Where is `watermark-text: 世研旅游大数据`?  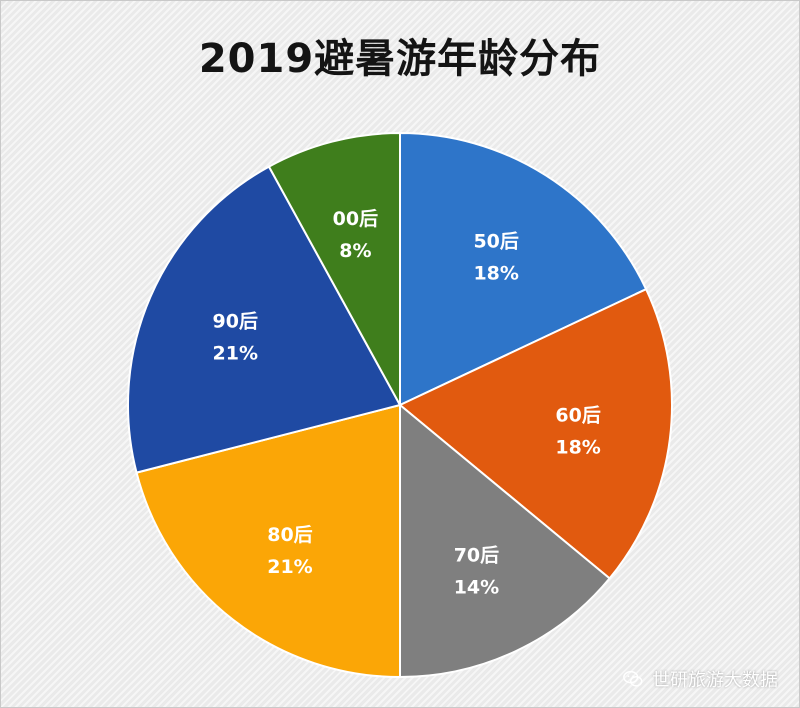 watermark-text: 世研旅游大数据 is located at coordinates (715, 680).